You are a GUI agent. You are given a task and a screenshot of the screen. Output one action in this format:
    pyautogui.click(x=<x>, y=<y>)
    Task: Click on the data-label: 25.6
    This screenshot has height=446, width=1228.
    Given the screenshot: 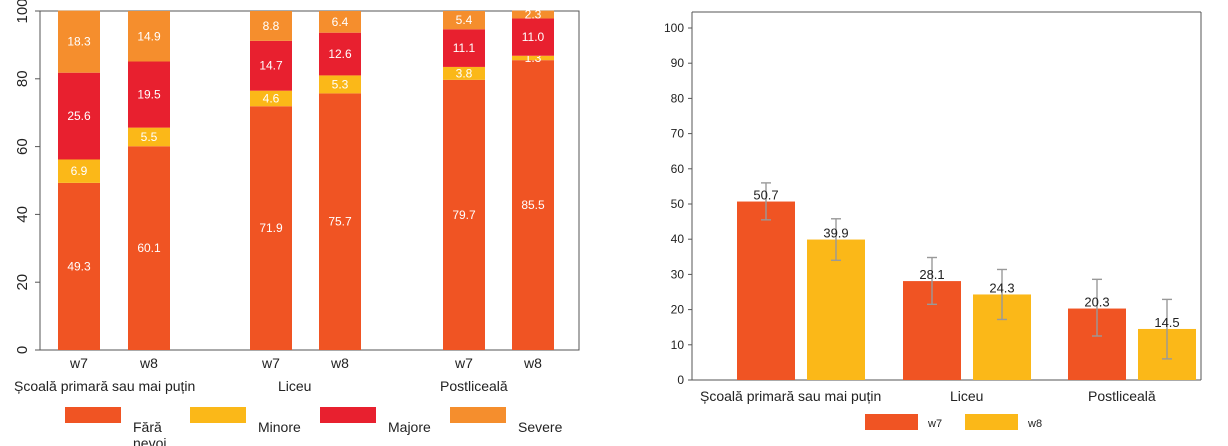 What is the action you would take?
    pyautogui.click(x=79, y=116)
    